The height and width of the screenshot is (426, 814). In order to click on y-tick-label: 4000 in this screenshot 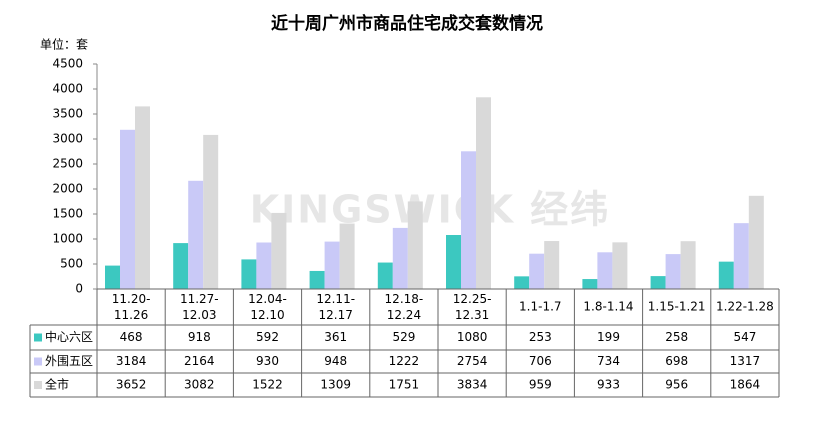, I will do `click(67, 89)`.